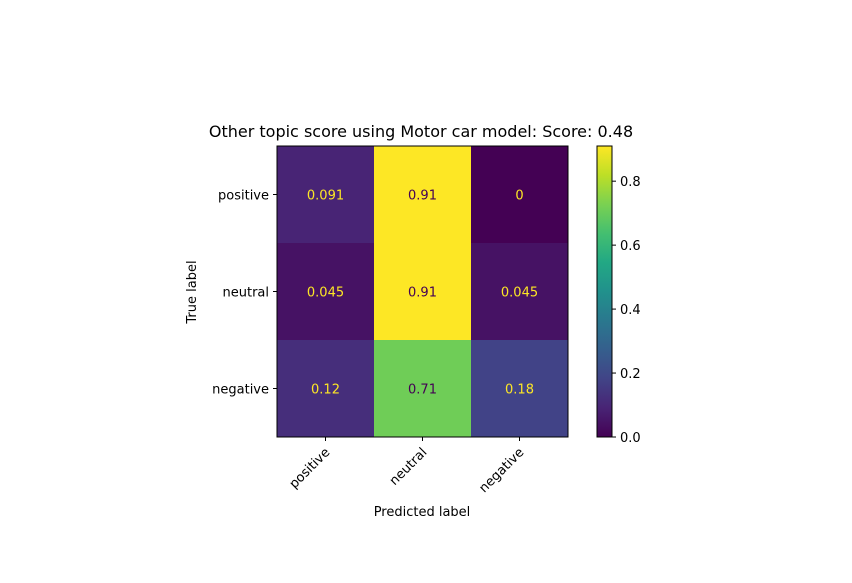 Image resolution: width=852 pixels, height=583 pixels. I want to click on colorbar-ticks: 0.0 0.2 0.4 0.6 0.8, so click(626, 310).